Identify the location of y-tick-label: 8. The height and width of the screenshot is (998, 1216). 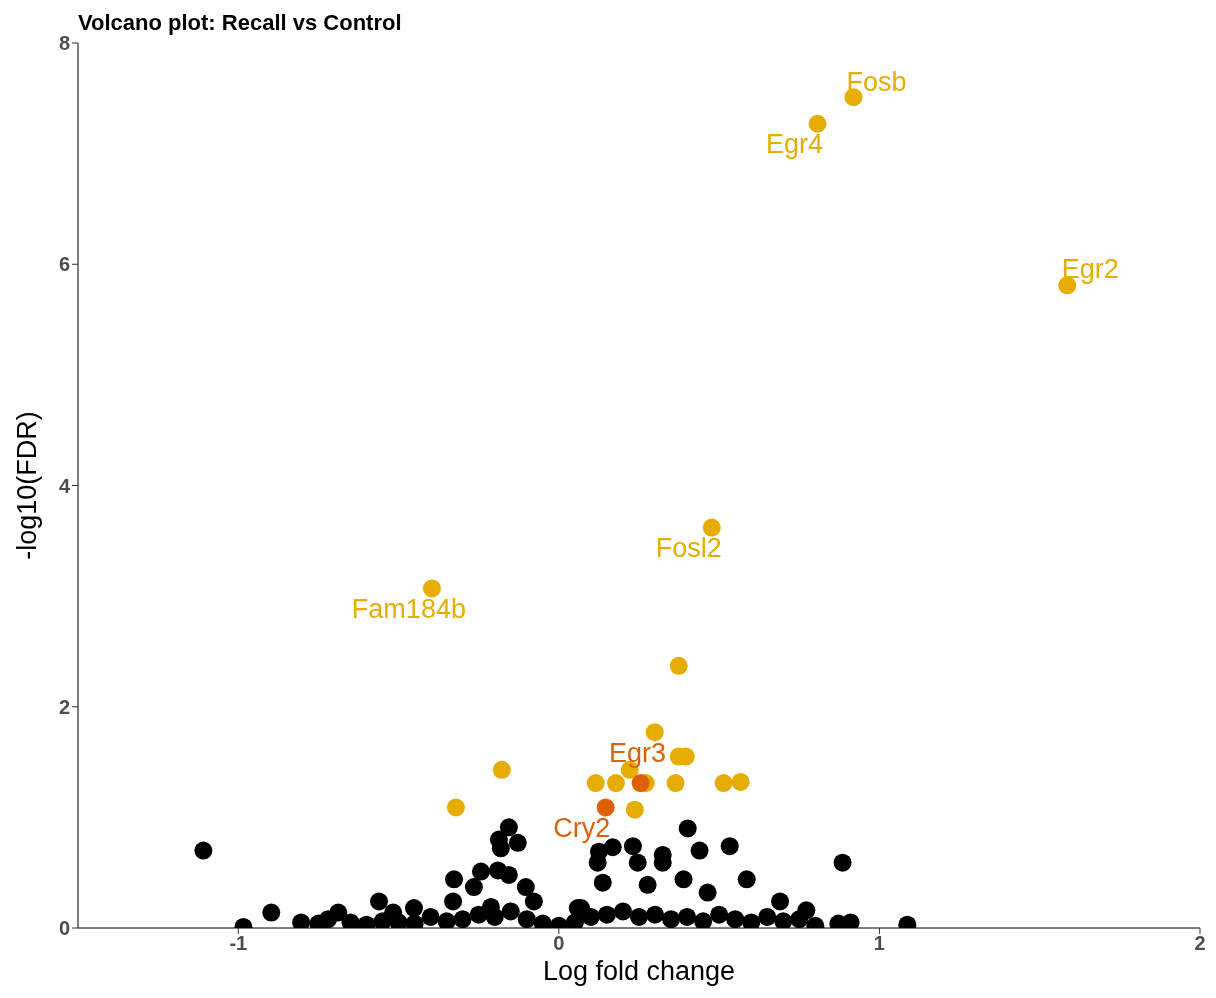
(64, 43).